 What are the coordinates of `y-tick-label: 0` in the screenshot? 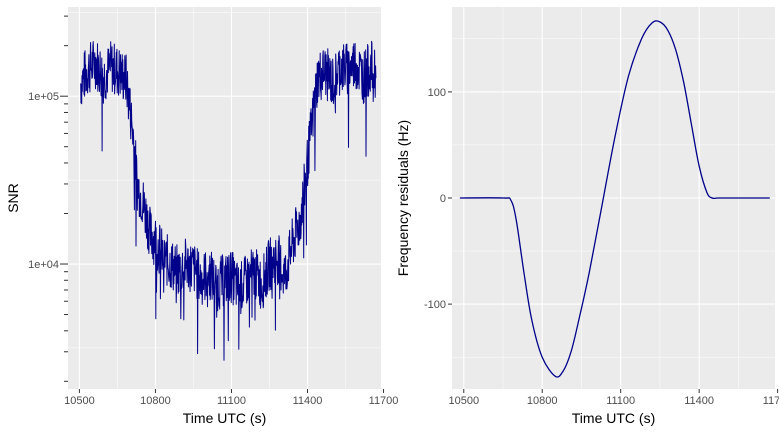 It's located at (443, 199).